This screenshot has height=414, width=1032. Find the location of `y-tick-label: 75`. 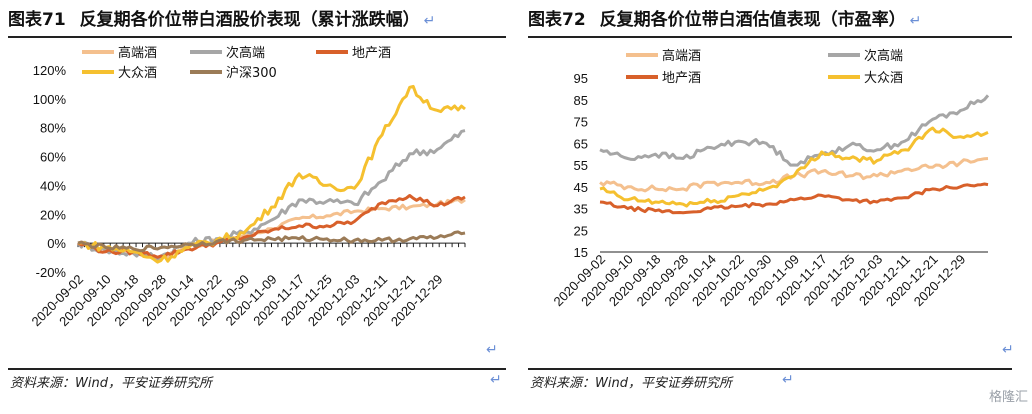

y-tick-label: 75 is located at coordinates (581, 122).